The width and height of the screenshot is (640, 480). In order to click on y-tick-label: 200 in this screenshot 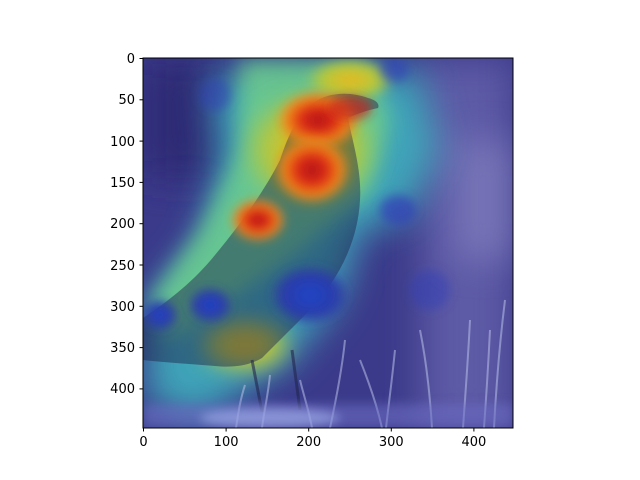, I will do `click(122, 224)`.